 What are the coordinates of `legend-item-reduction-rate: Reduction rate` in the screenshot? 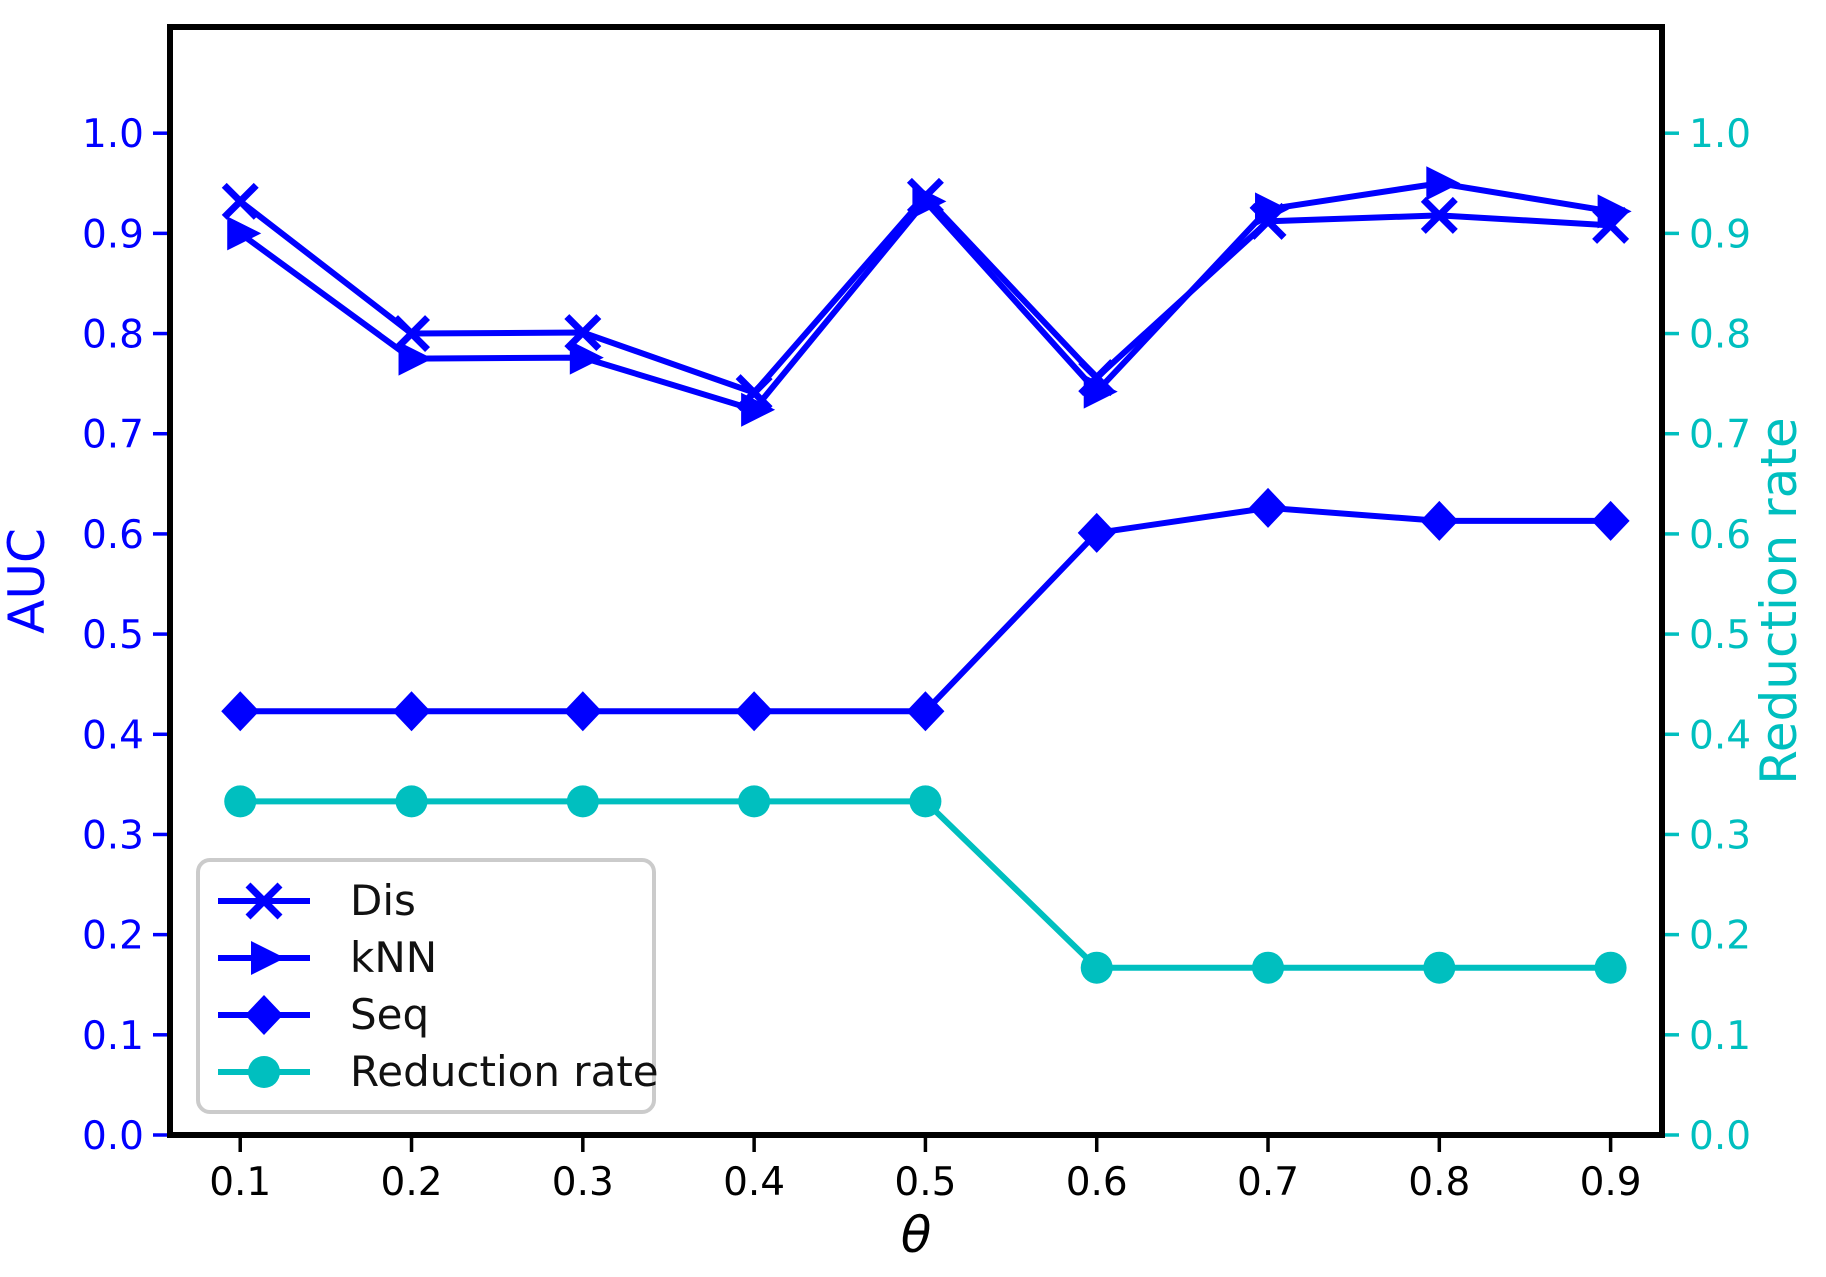 It's located at (436, 1072).